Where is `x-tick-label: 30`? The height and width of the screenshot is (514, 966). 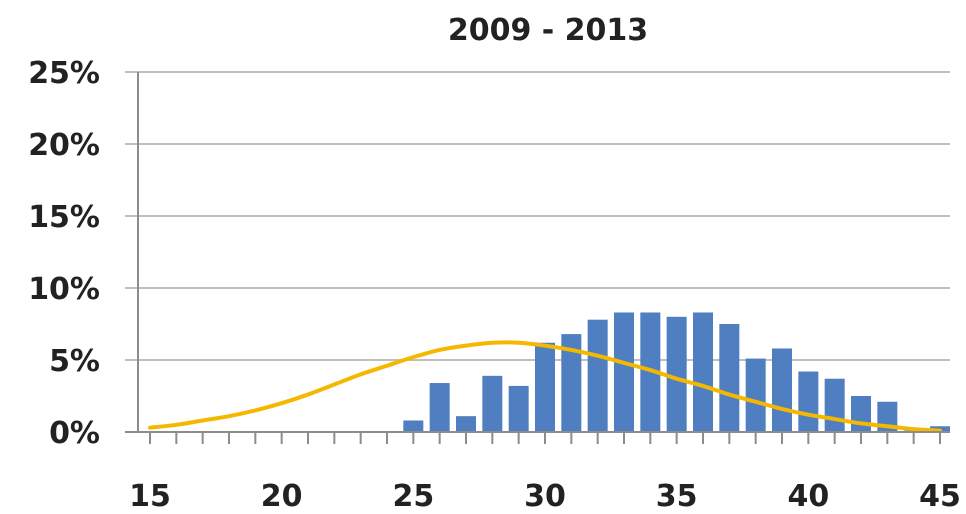 x-tick-label: 30 is located at coordinates (545, 496).